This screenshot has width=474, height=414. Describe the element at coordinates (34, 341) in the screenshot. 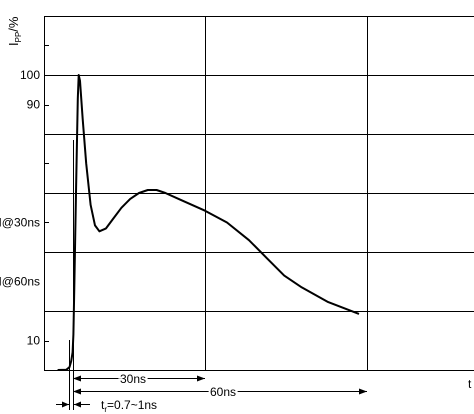

I see `y-tick-label: 10` at that location.